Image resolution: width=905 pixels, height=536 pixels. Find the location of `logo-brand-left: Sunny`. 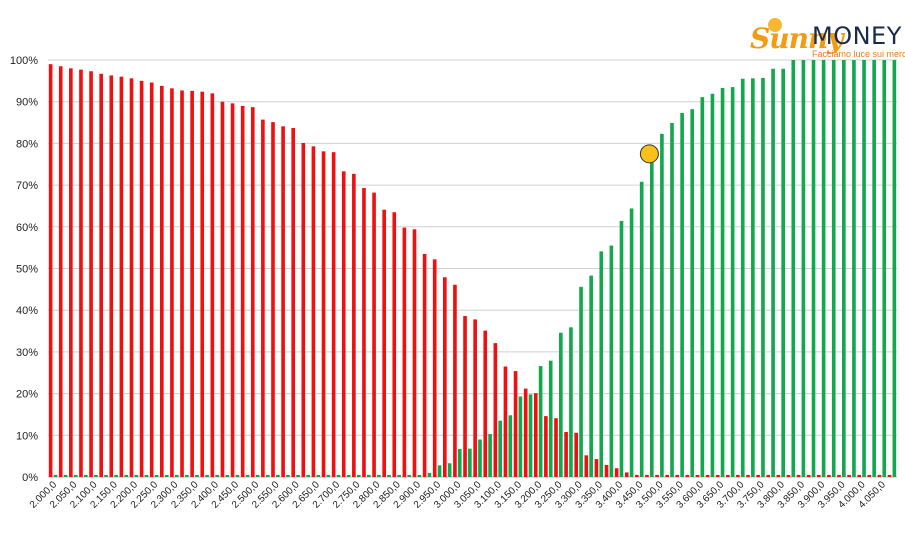

logo-brand-left: Sunny is located at coordinates (797, 38).